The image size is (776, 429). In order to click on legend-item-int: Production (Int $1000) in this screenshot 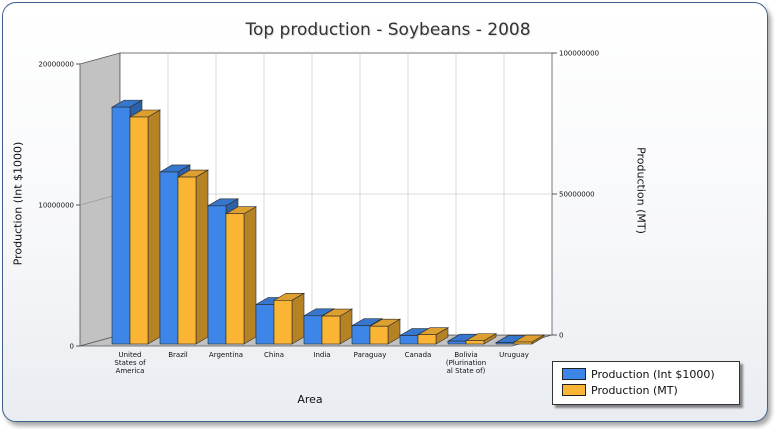, I will do `click(638, 374)`.